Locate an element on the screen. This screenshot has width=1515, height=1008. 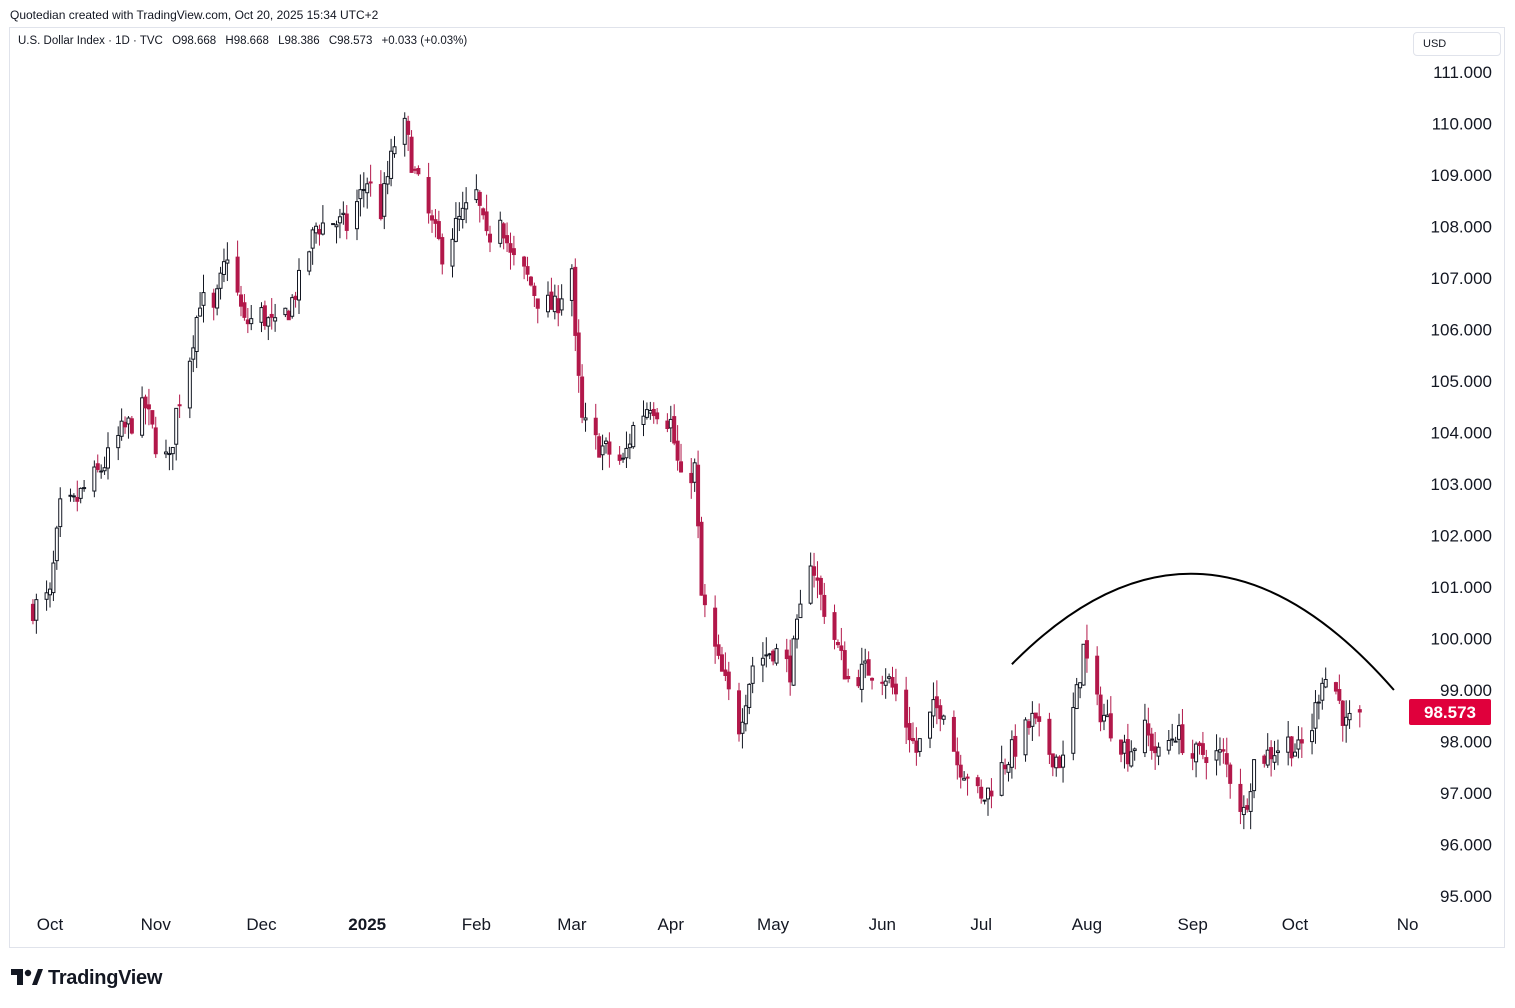
time-tick-label: Sep is located at coordinates (1193, 924).